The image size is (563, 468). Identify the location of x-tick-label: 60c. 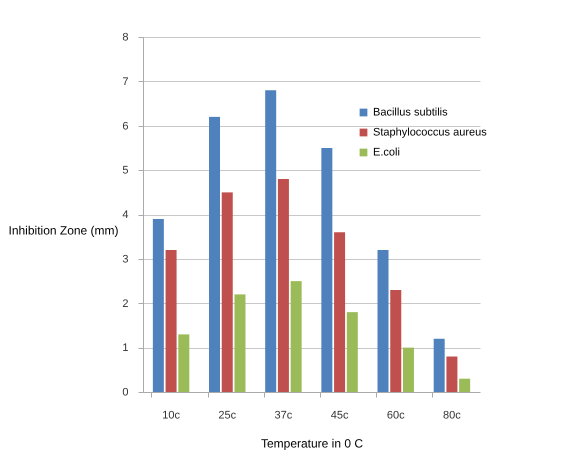
(396, 416).